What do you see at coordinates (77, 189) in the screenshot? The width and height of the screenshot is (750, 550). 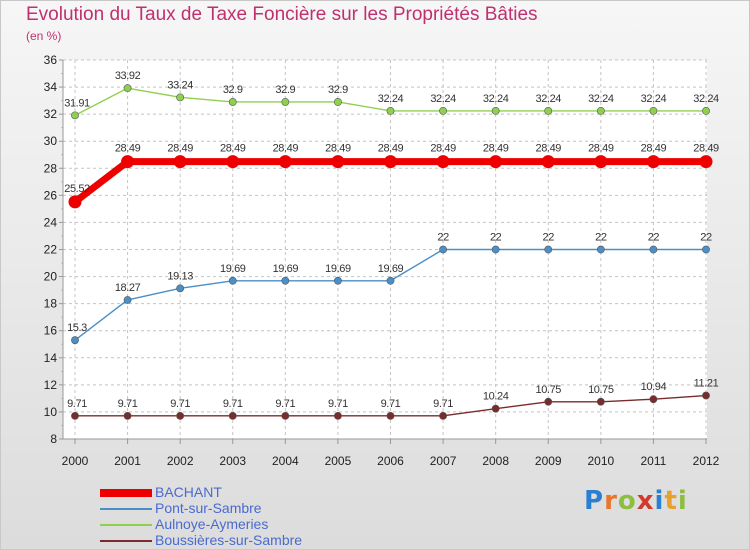 I see `data-label-bachant: 25.52` at bounding box center [77, 189].